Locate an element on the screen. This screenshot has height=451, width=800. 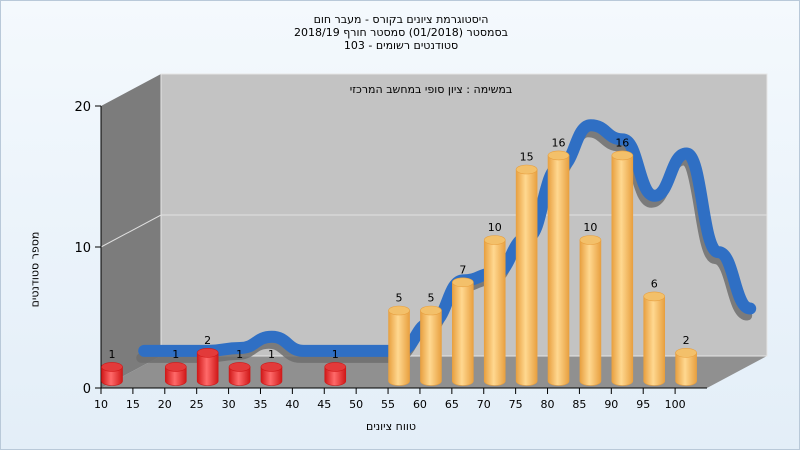
bar-10: 1 is located at coordinates (112, 367).